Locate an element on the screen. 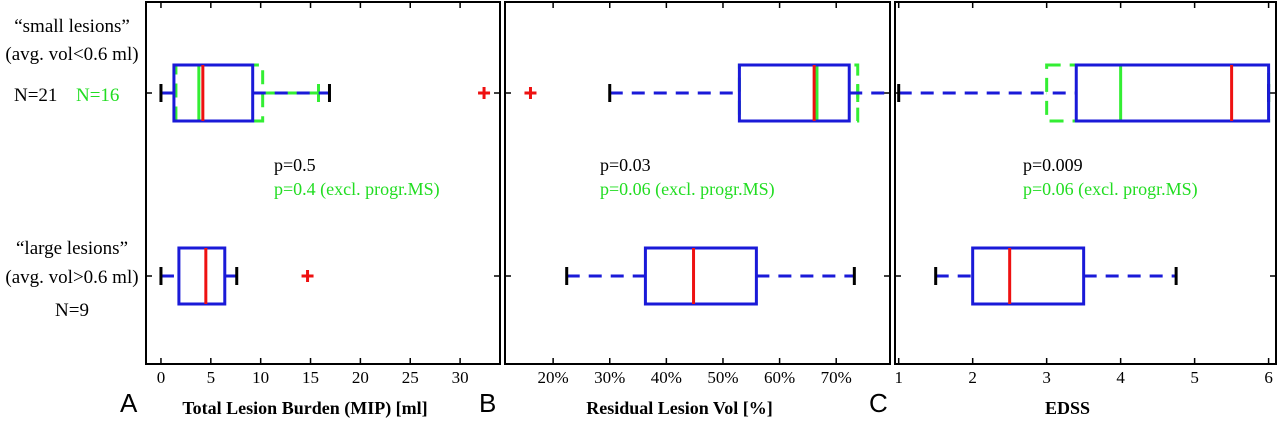 The width and height of the screenshot is (1280, 428). small-lesions-n-all: N=21 is located at coordinates (35, 95).